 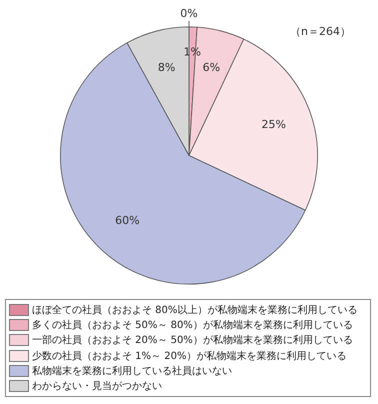 What do you see at coordinates (211, 67) in the screenshot?
I see `data-label: 6%` at bounding box center [211, 67].